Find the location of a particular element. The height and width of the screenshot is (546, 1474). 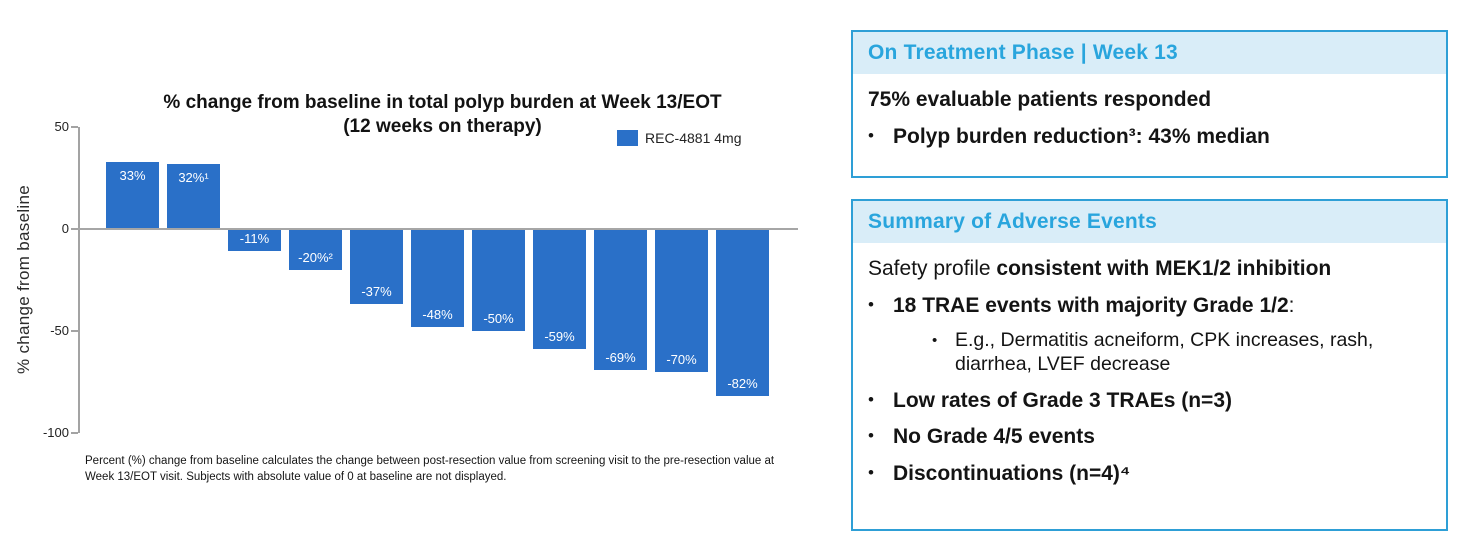

chart-bar: -11% is located at coordinates (254, 240).